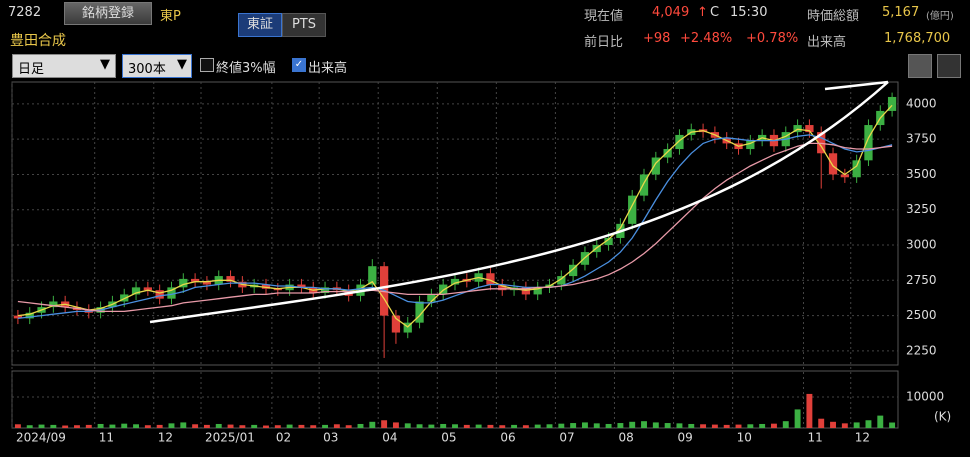 This screenshot has width=970, height=457. What do you see at coordinates (170, 16) in the screenshot?
I see `market: 東P` at bounding box center [170, 16].